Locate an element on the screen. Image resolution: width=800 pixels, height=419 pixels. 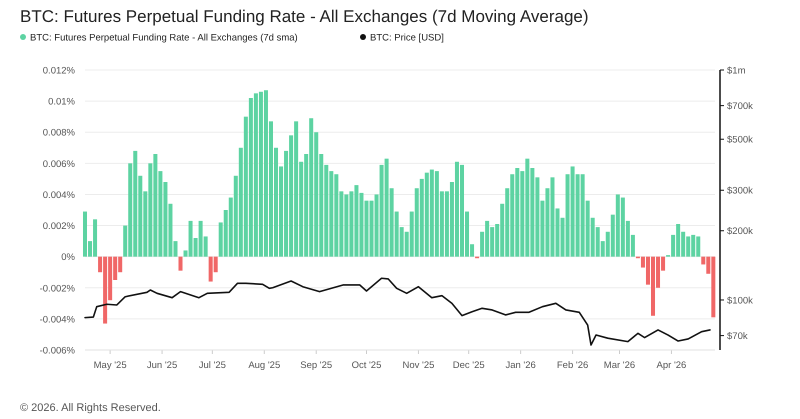
y-tick-label: 0.008% is located at coordinates (59, 133).